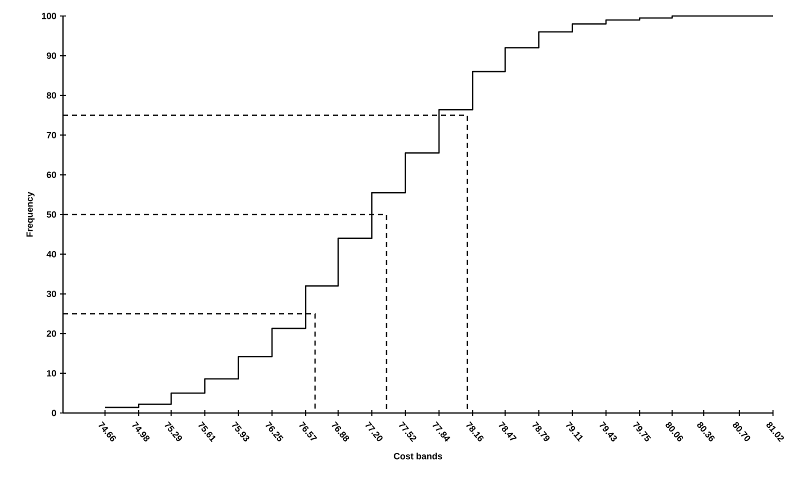 This screenshot has height=501, width=799. I want to click on y-tick-label: 10, so click(51, 373).